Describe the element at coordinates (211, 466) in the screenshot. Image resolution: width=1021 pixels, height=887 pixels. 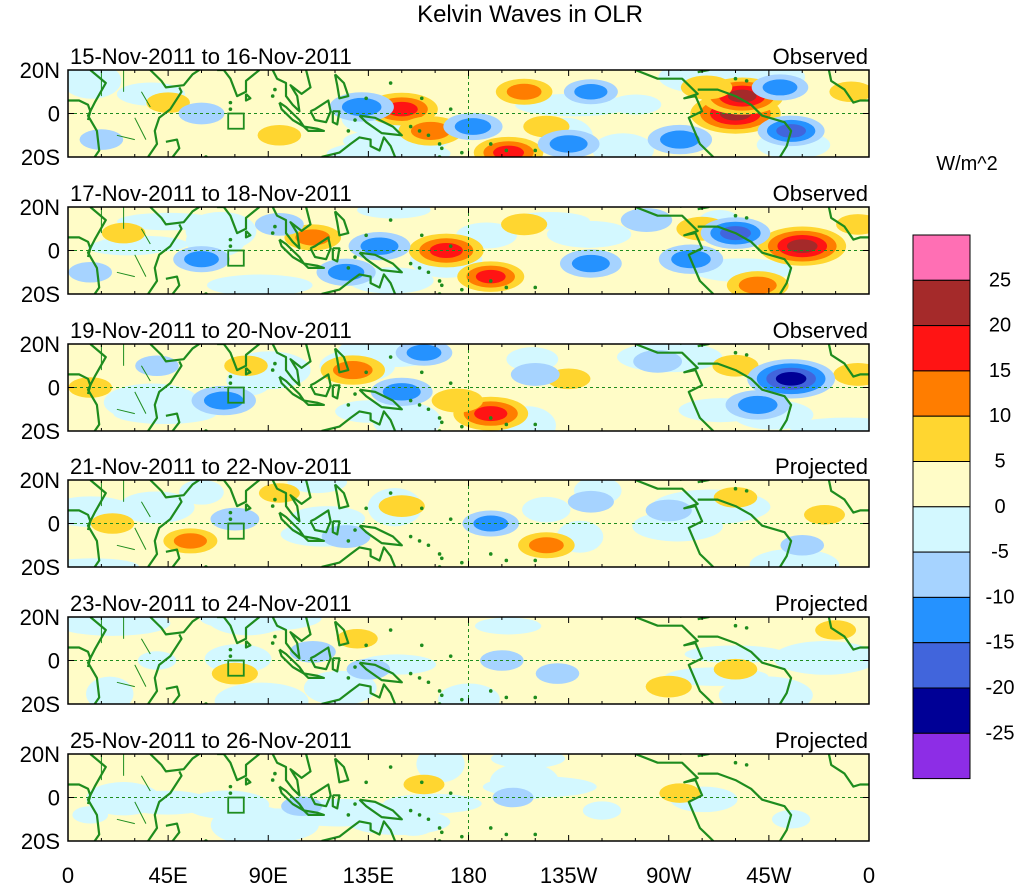
I see `panel-date-range: 21-Nov-2011 to 22-Nov-2011` at that location.